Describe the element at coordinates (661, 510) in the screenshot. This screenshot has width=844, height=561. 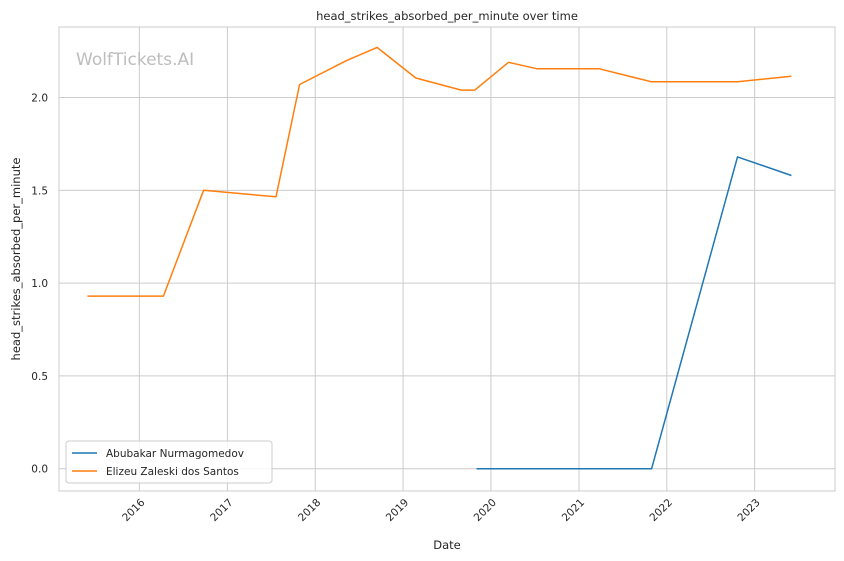
I see `x-tick-label: 2022` at that location.